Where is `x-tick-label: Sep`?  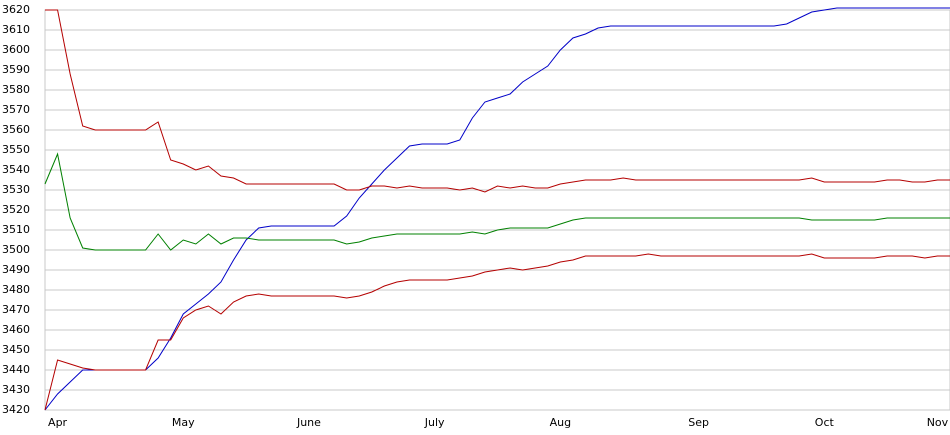
x-tick-label: Sep is located at coordinates (698, 422).